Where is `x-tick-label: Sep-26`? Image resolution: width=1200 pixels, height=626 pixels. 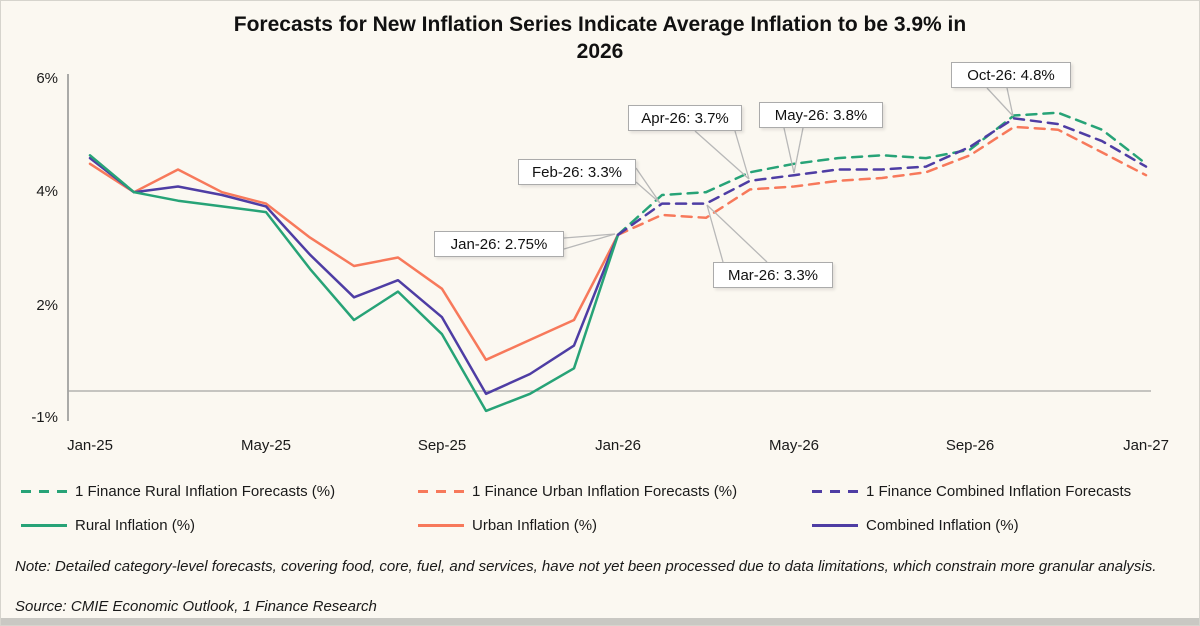
x-tick-label: Sep-26 is located at coordinates (970, 445).